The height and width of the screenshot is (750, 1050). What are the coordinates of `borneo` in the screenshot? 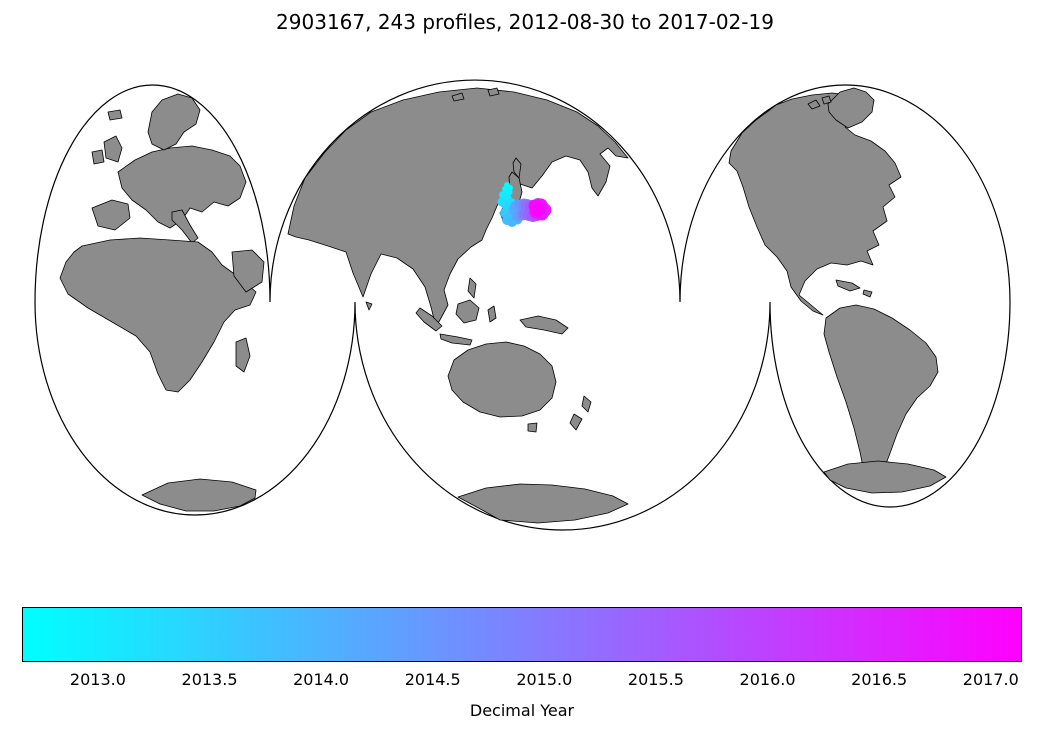 It's located at (467, 311).